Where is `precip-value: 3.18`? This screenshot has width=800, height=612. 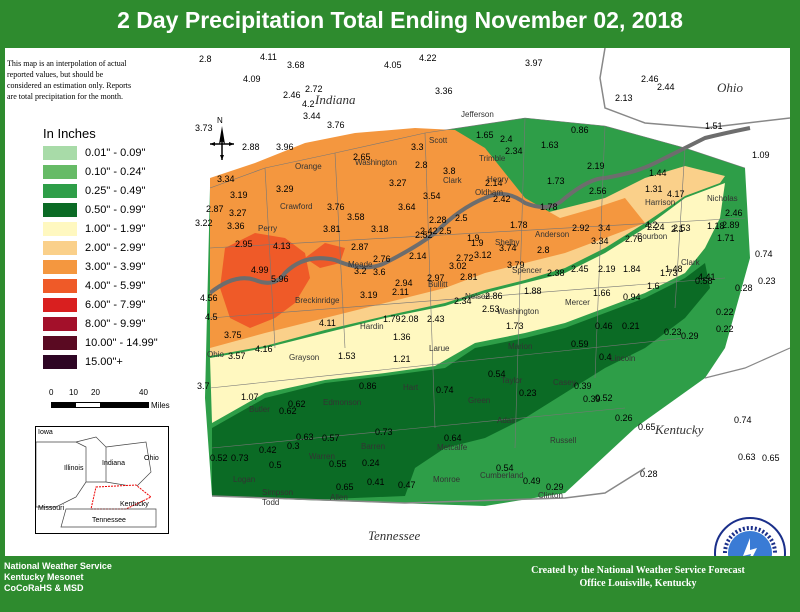 precip-value: 3.18 is located at coordinates (380, 229).